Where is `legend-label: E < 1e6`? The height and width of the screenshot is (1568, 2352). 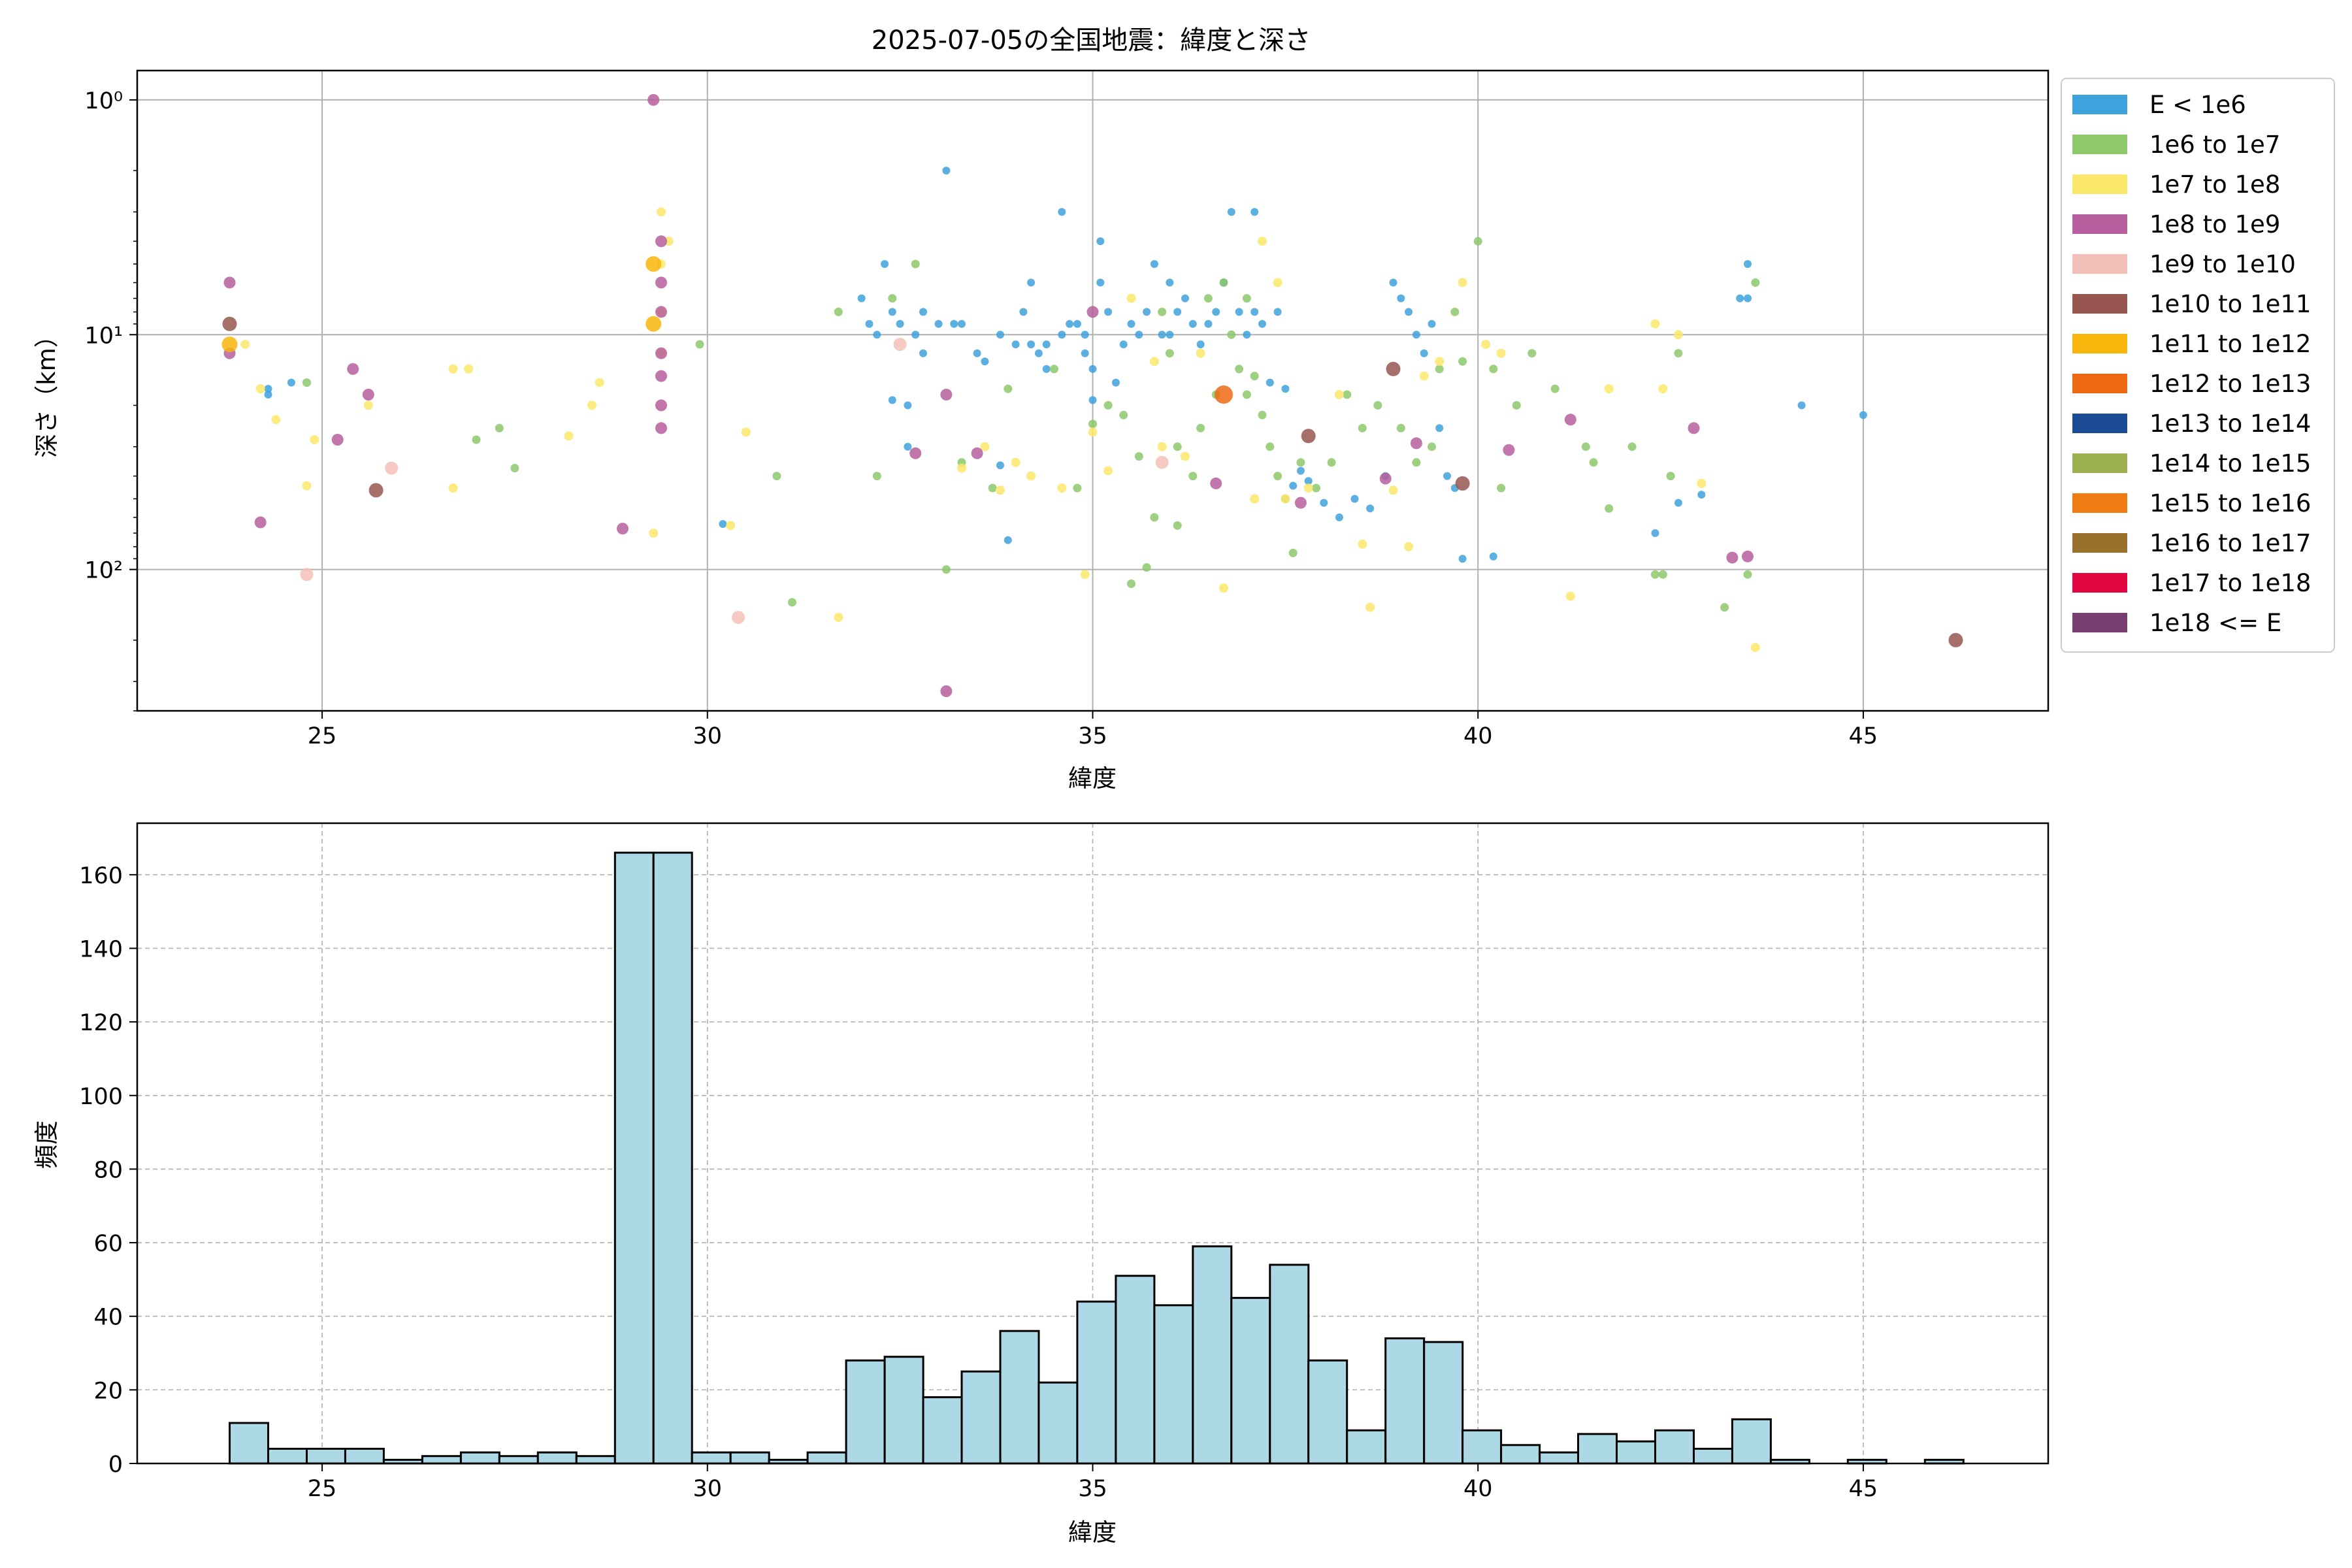
legend-label: E < 1e6 is located at coordinates (2197, 105).